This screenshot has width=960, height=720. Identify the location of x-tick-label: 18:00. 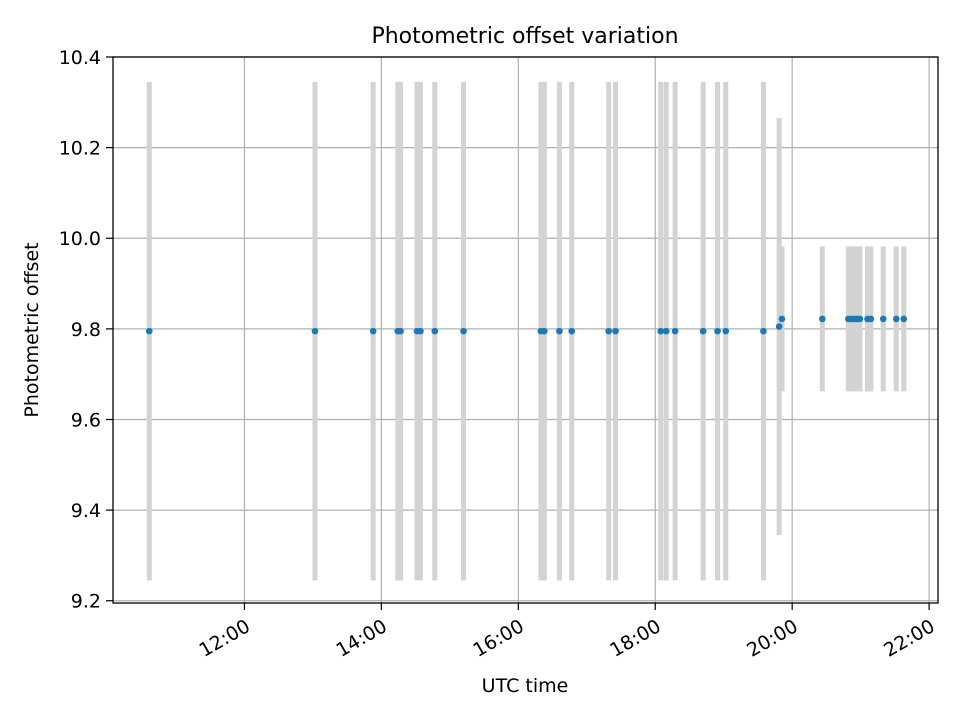
(635, 638).